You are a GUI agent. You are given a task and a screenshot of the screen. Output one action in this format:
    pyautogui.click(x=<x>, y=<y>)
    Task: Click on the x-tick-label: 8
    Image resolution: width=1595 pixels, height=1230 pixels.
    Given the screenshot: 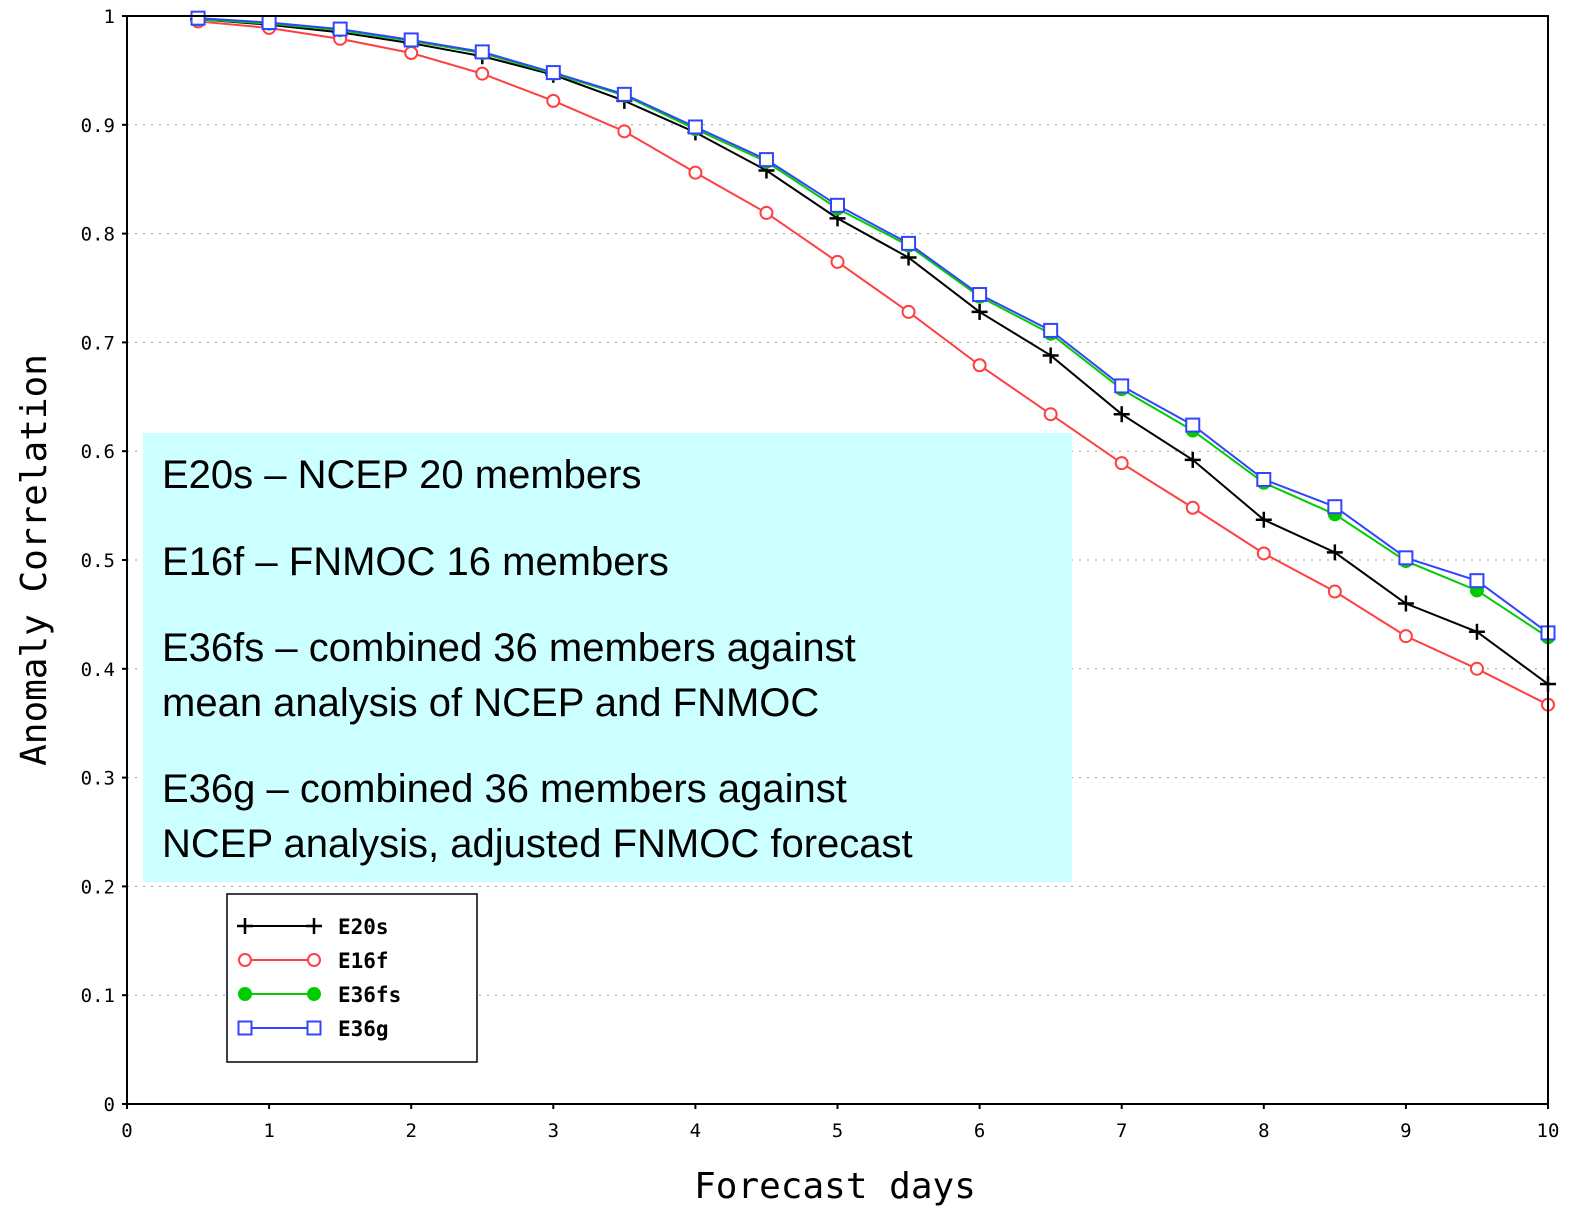 What is the action you would take?
    pyautogui.click(x=1263, y=1131)
    